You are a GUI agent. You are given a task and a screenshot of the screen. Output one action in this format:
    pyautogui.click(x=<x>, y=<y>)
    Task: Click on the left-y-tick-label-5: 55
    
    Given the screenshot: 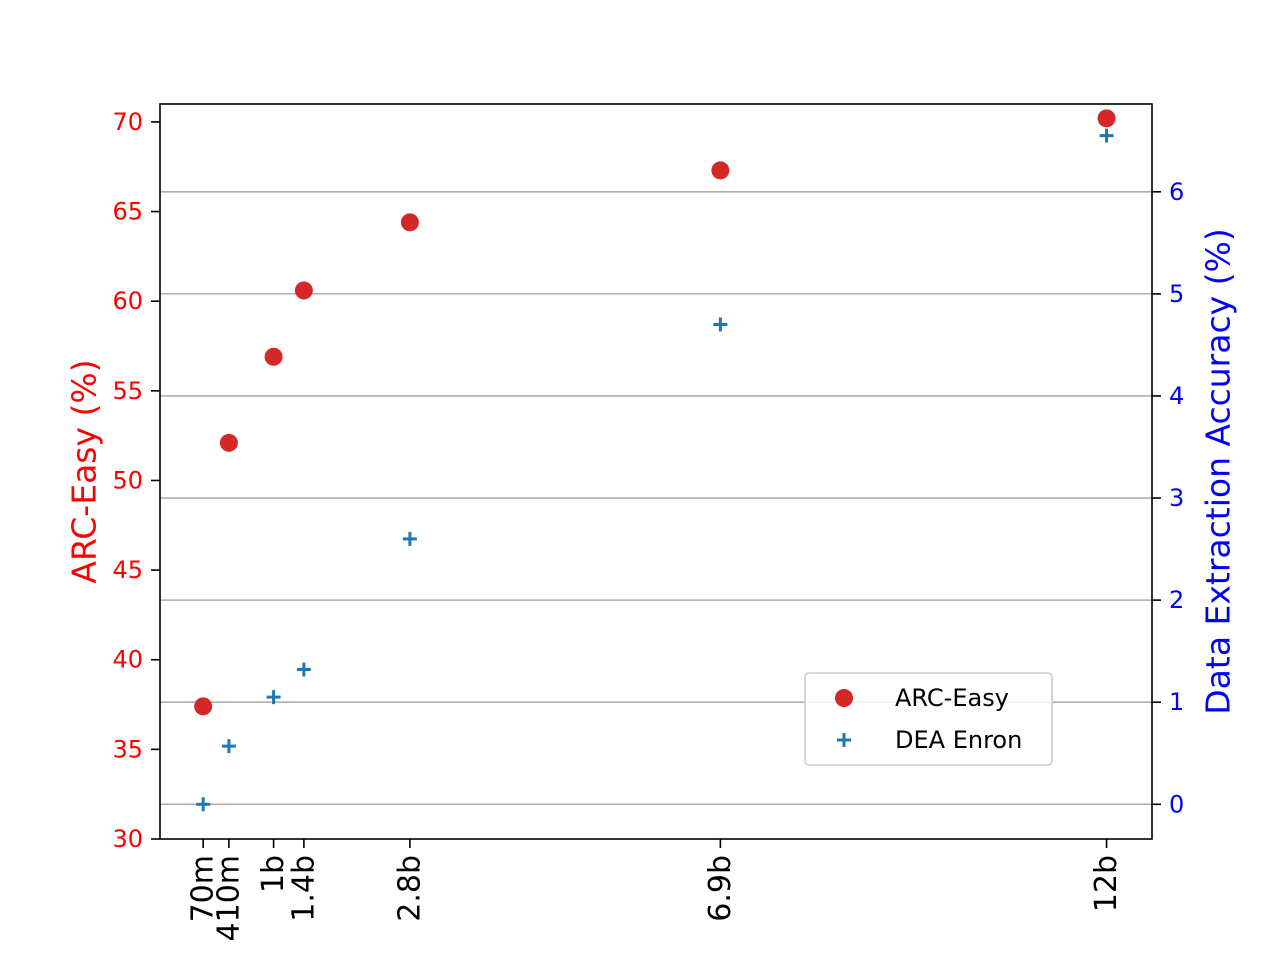 What is the action you would take?
    pyautogui.click(x=127, y=391)
    